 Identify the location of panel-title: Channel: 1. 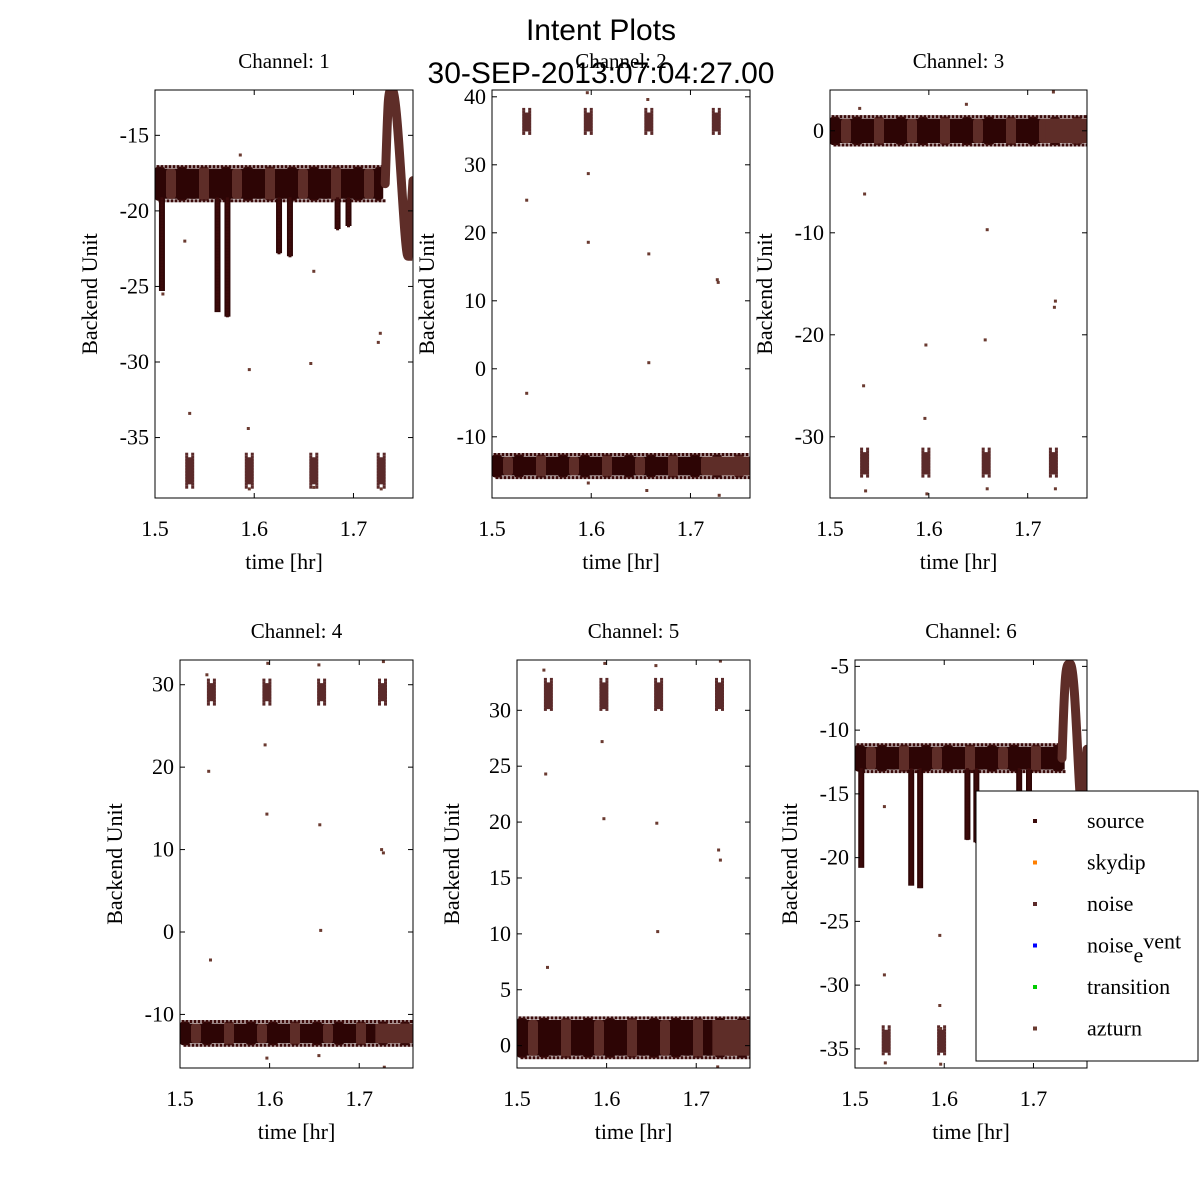
(284, 61).